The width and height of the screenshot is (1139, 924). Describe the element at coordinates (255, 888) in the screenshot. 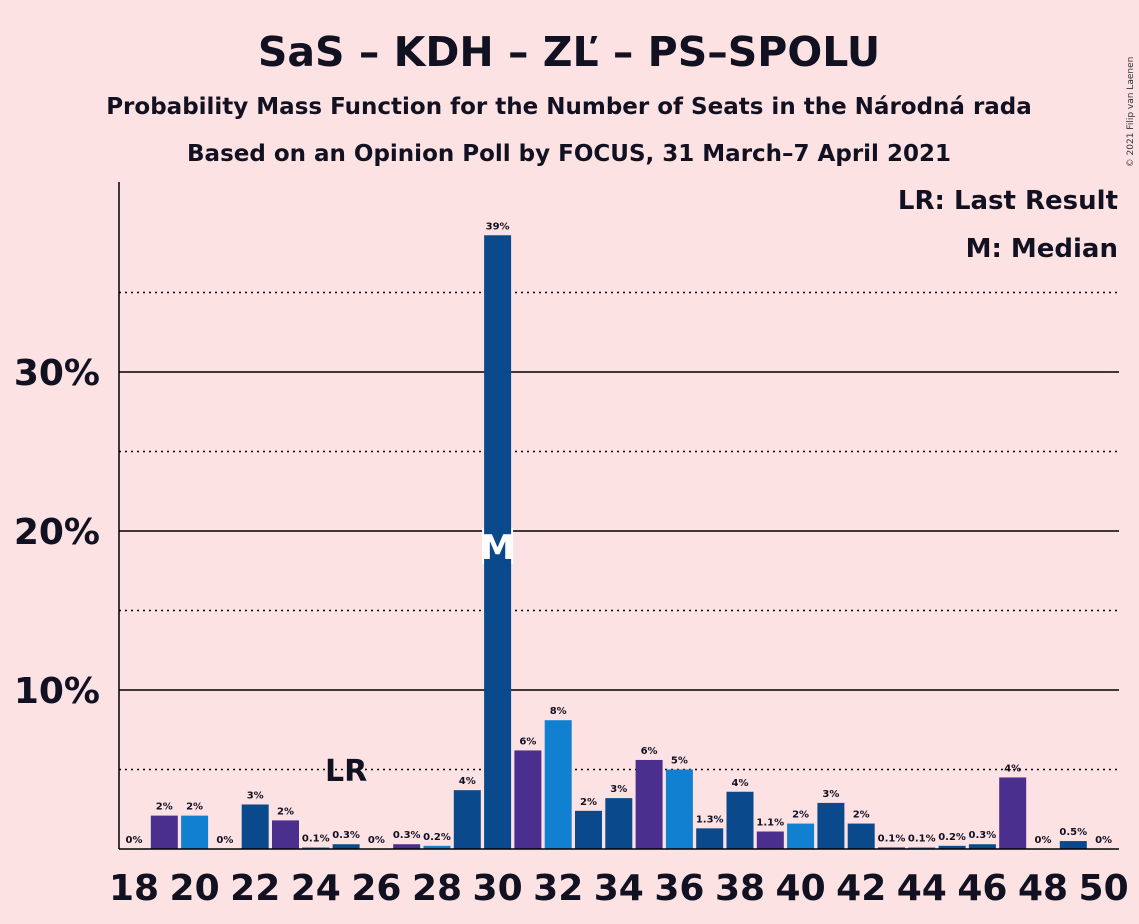

I see `x-tick-label: 22` at that location.